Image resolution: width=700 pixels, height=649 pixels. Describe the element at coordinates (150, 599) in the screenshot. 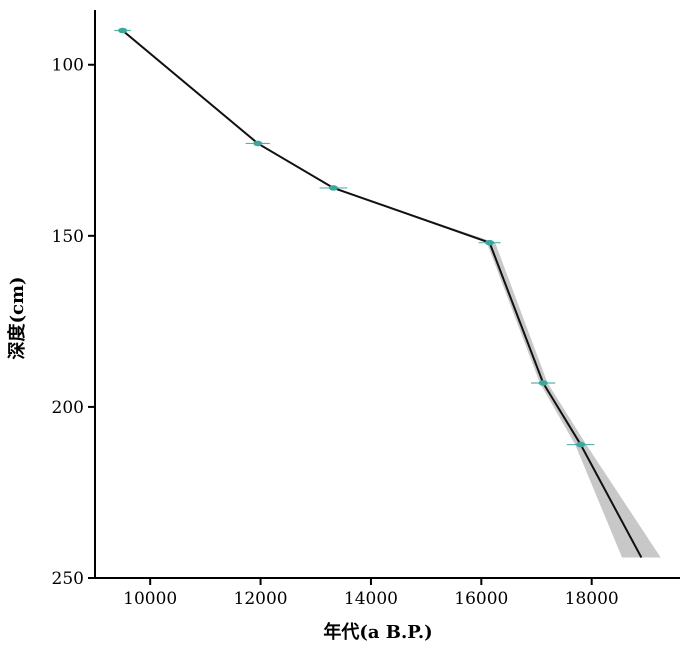

I see `x-tick-label: 10000` at that location.